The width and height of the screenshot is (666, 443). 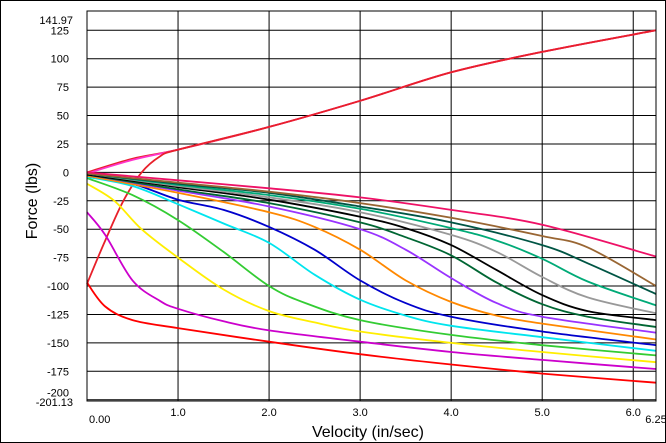 I want to click on y-tick-label: -100, so click(x=58, y=287).